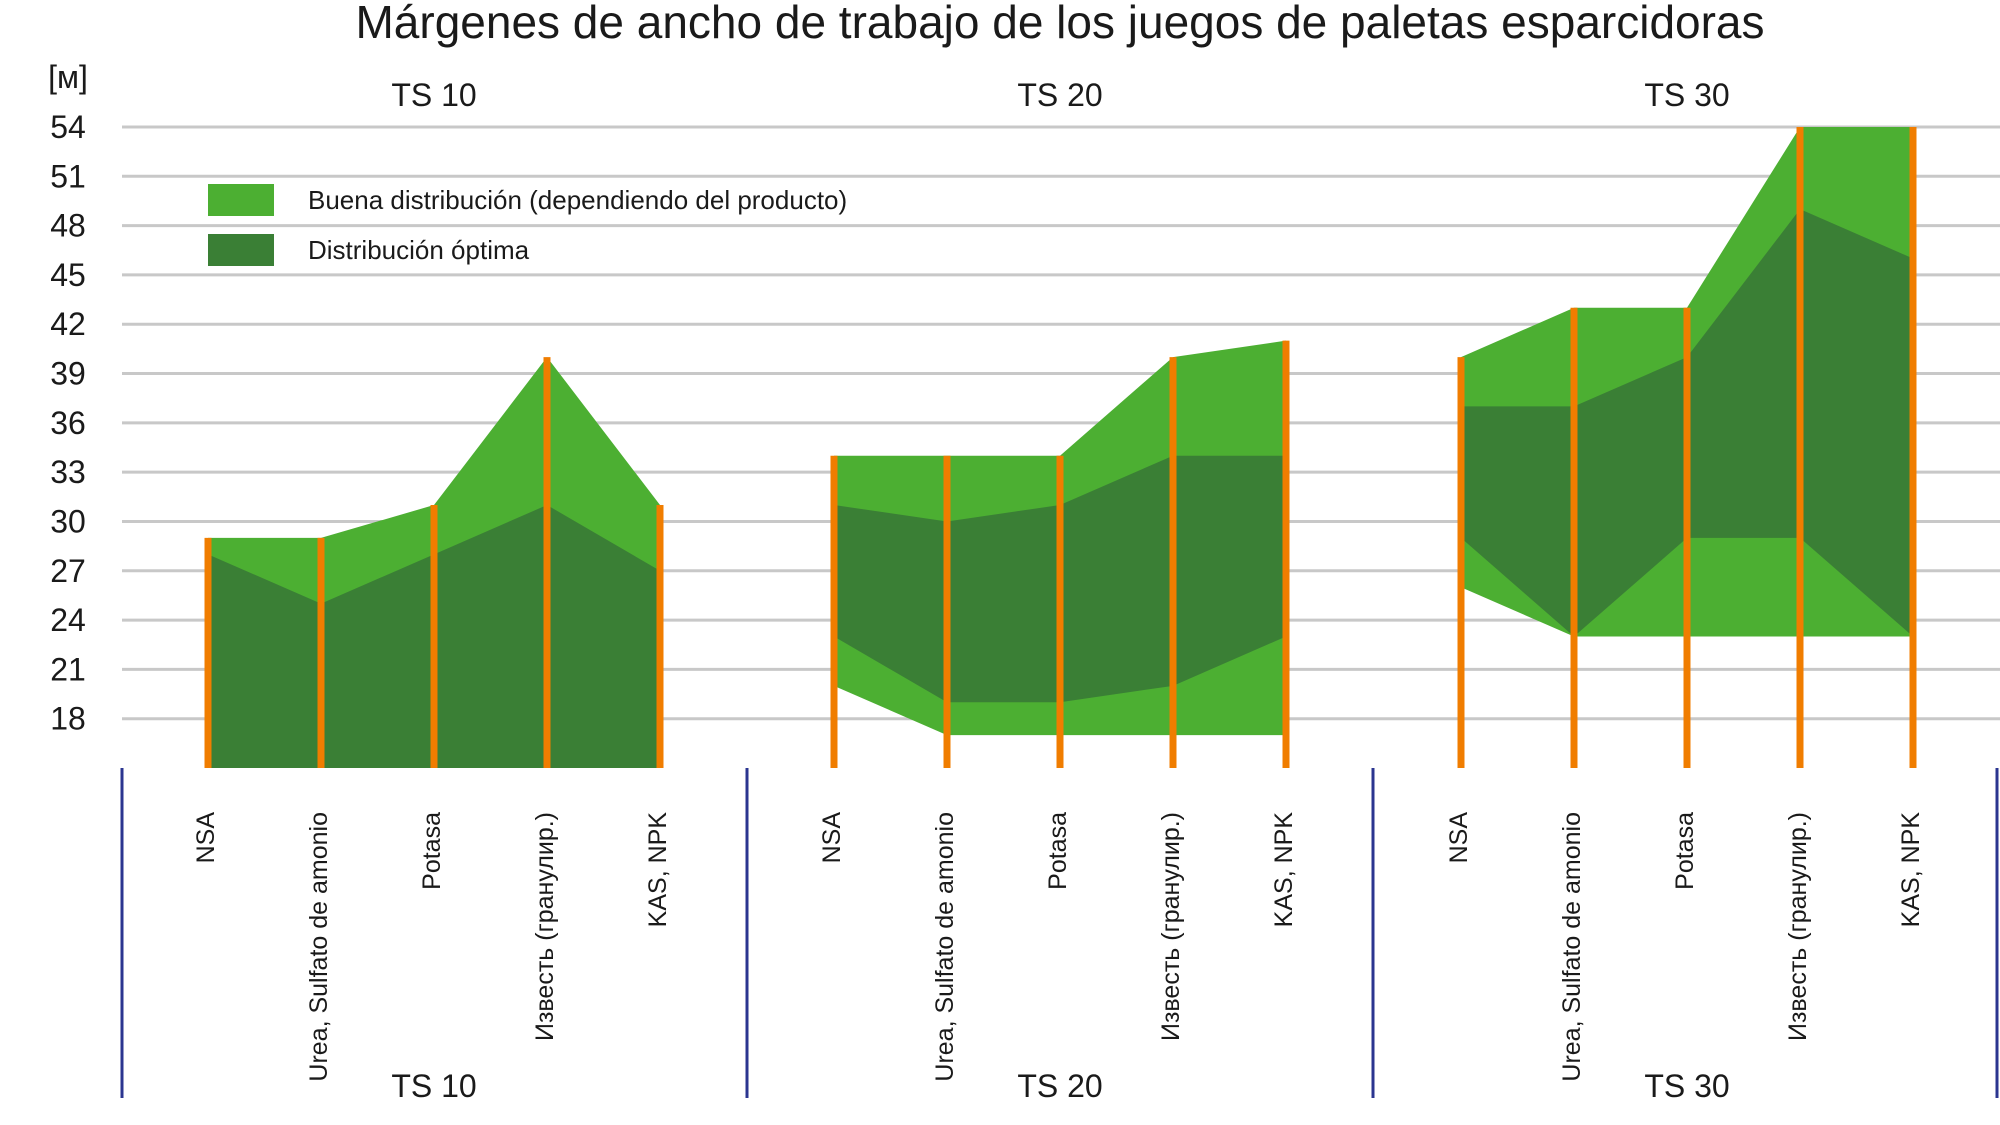 The width and height of the screenshot is (2000, 1125). Describe the element at coordinates (68, 719) in the screenshot. I see `y-tick-label: 18` at that location.